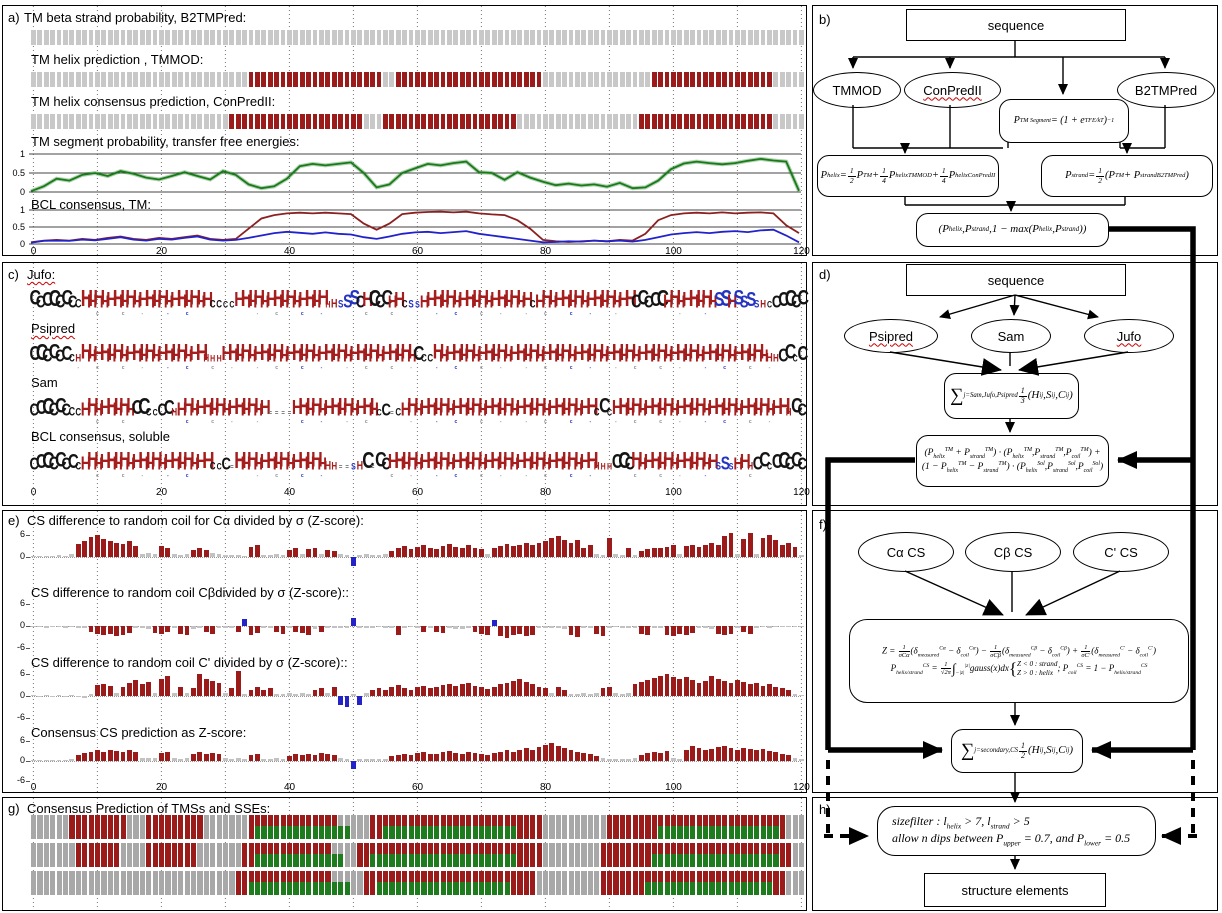 The height and width of the screenshot is (913, 1222). What do you see at coordinates (1166, 90) in the screenshot?
I see `b2tmpred-ellipse: B2TMPred` at bounding box center [1166, 90].